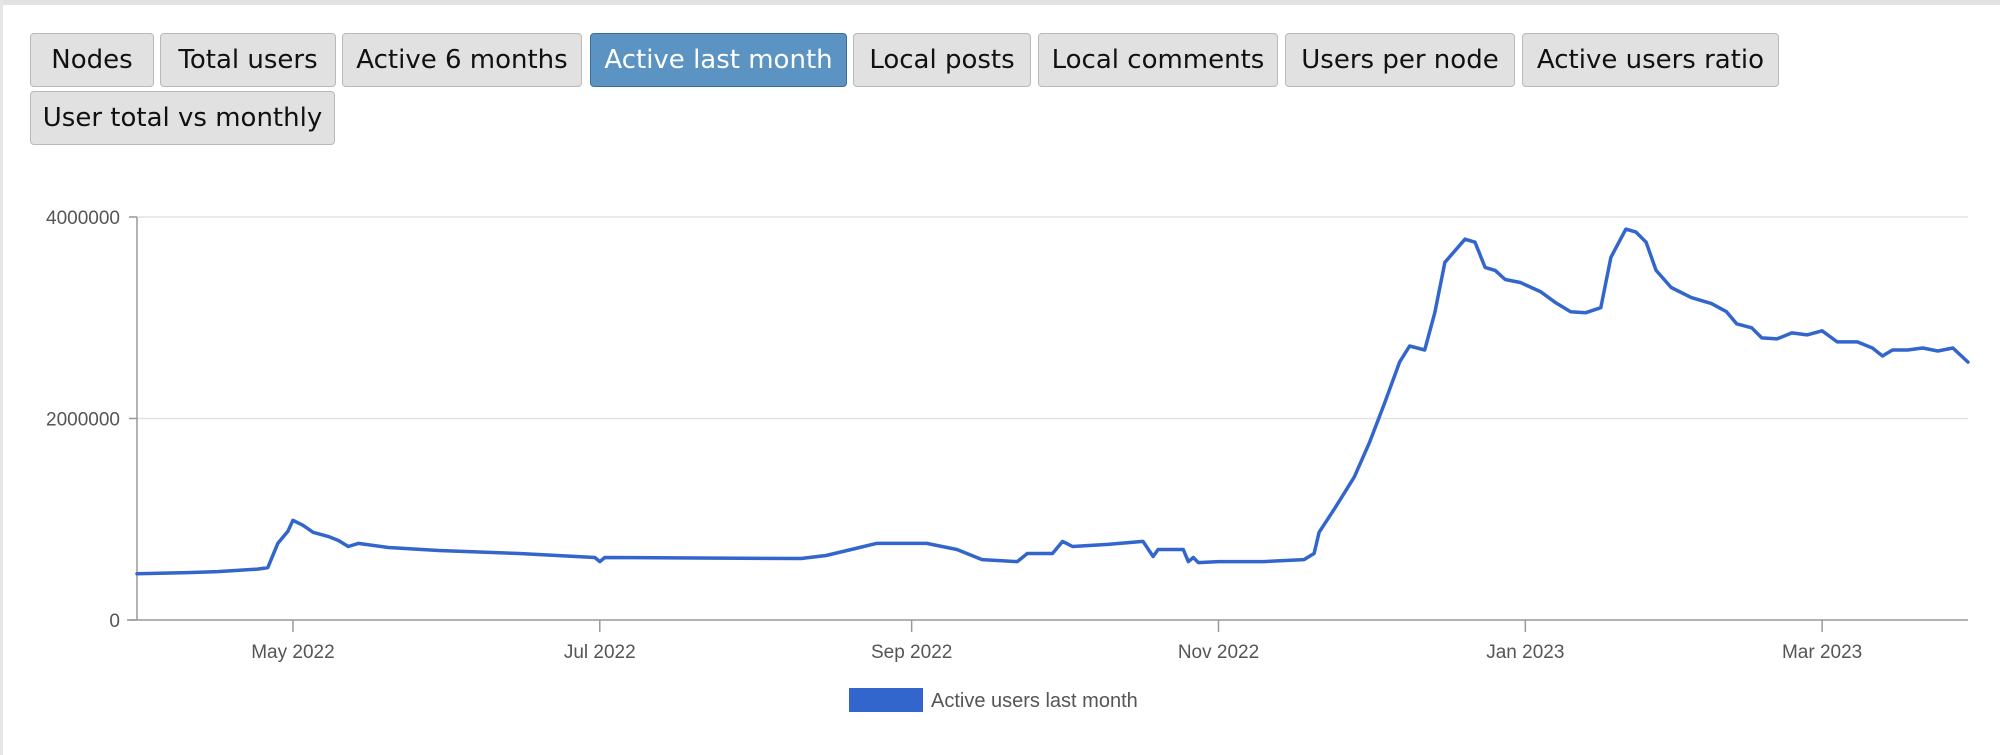  I want to click on left-border, so click(1, 377).